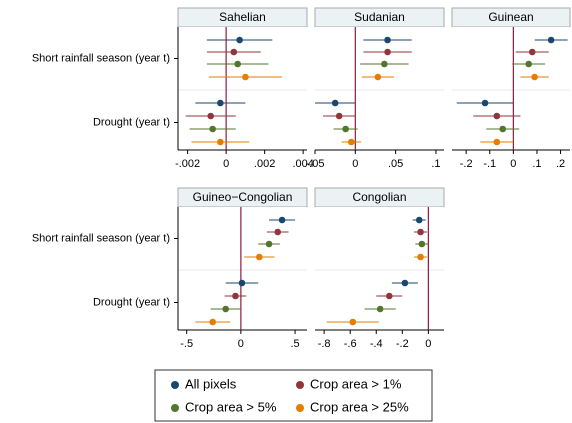 The image size is (572, 423). I want to click on panel-title: Guineo−Congolian, so click(243, 197).